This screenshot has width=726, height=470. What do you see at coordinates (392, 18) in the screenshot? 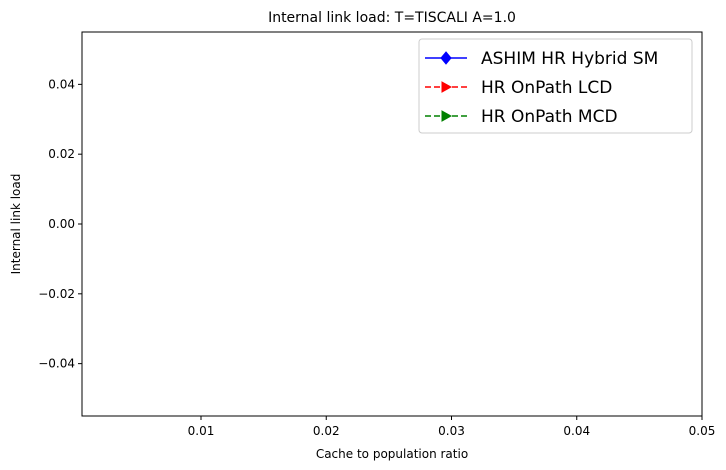
I see `chart-title: Internal link load: T=TISCALI A=1.0` at bounding box center [392, 18].